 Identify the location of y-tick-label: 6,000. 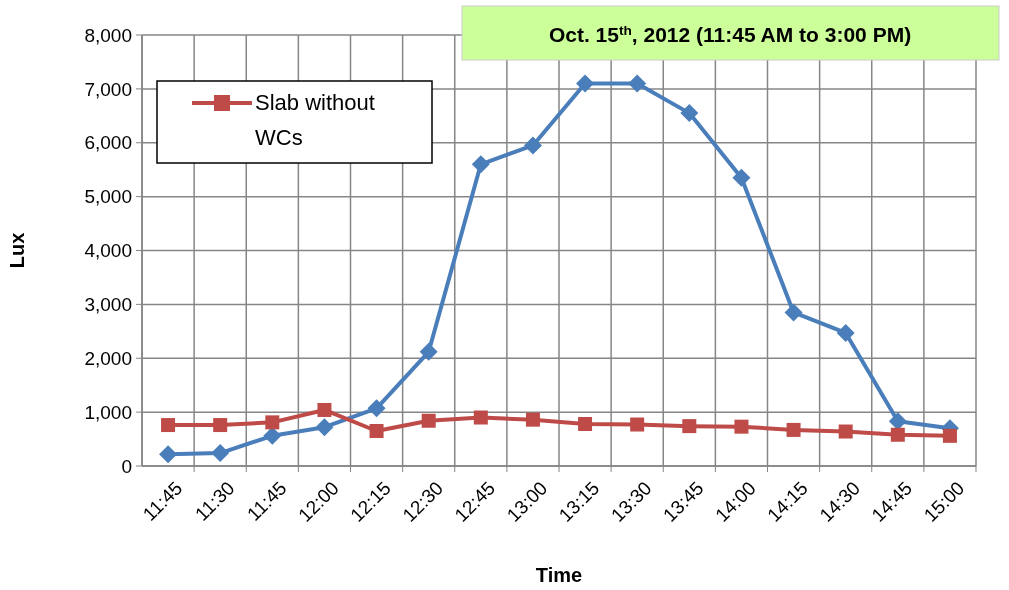
(108, 143).